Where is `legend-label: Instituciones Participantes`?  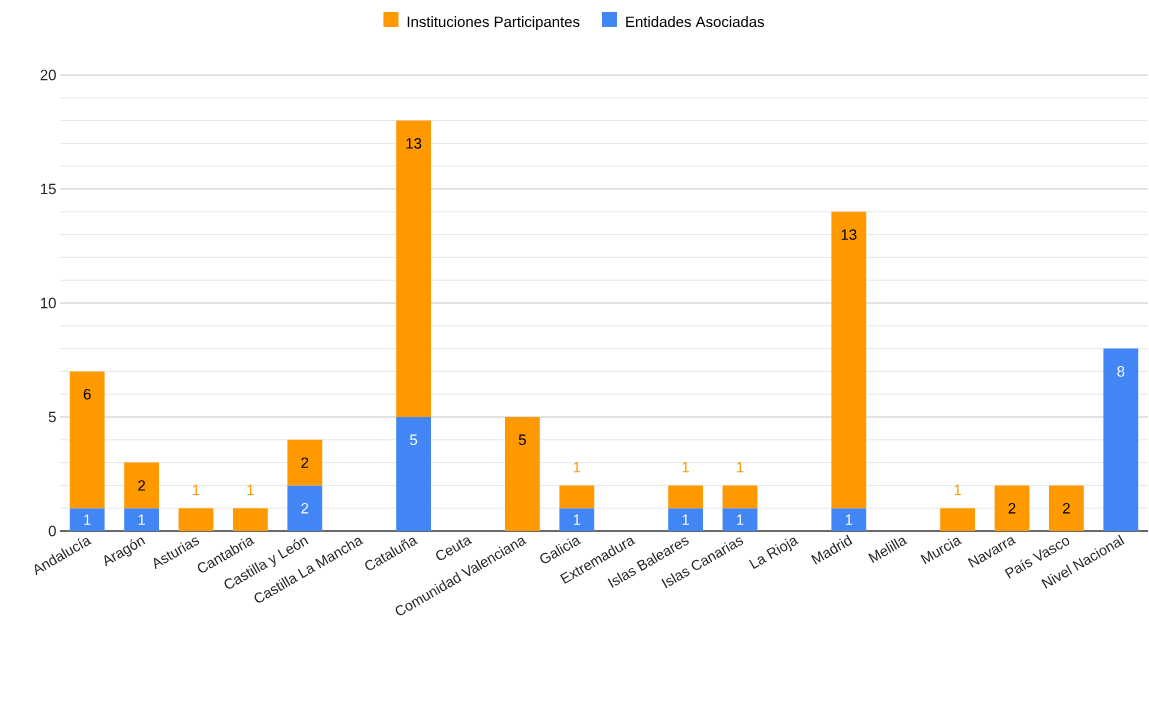
legend-label: Instituciones Participantes is located at coordinates (493, 23).